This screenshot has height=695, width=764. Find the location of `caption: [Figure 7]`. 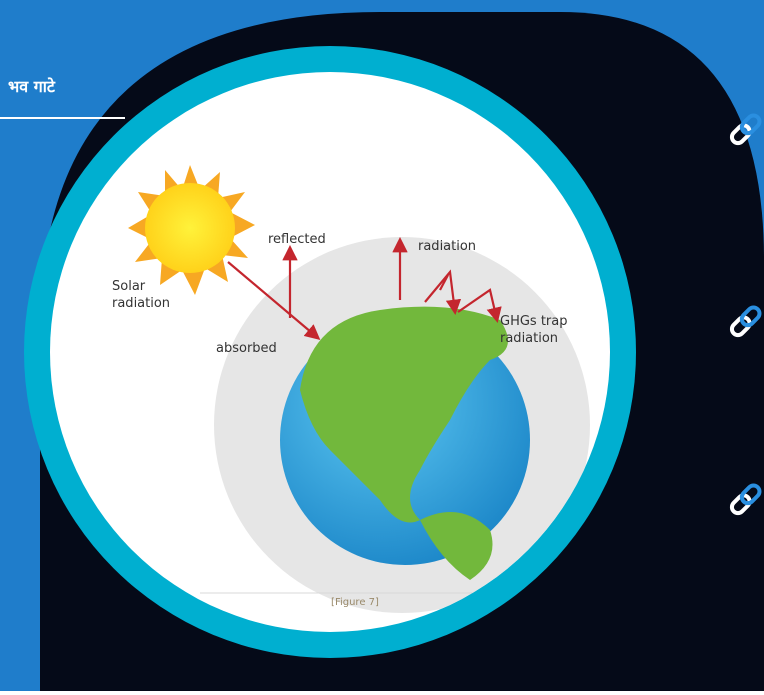

caption: [Figure 7] is located at coordinates (355, 602).